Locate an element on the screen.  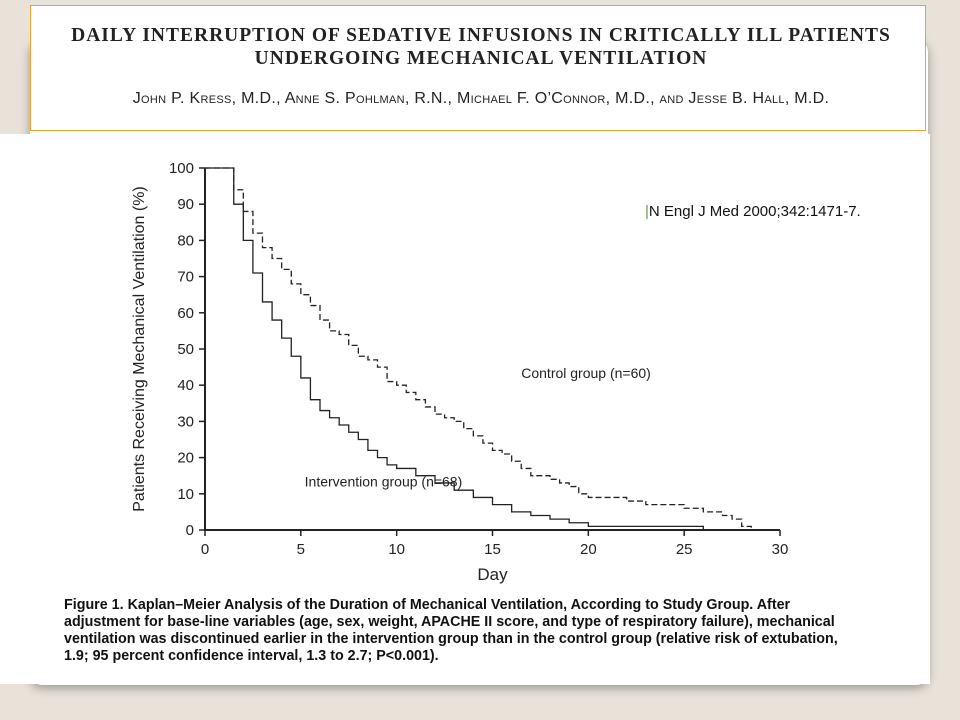
x-tick-label: 5 is located at coordinates (301, 549).